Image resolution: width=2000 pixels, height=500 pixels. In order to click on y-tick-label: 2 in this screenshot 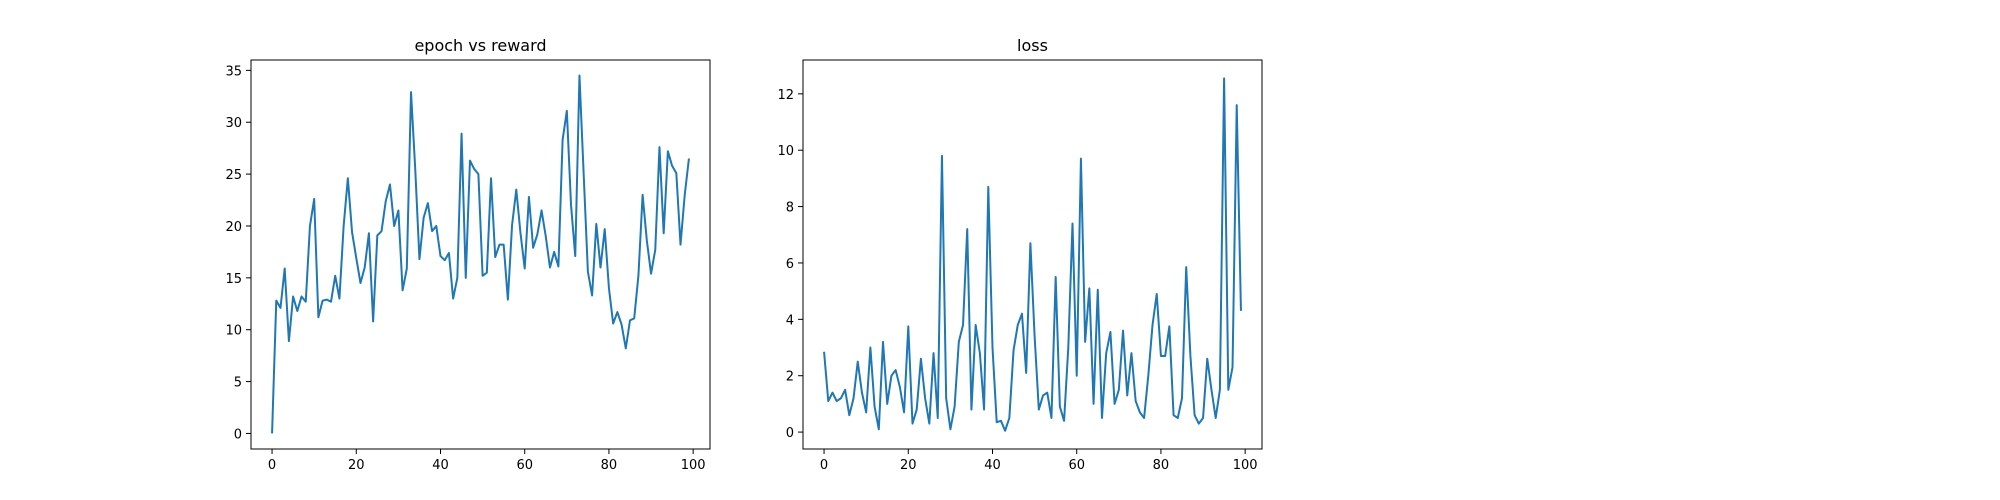, I will do `click(790, 377)`.